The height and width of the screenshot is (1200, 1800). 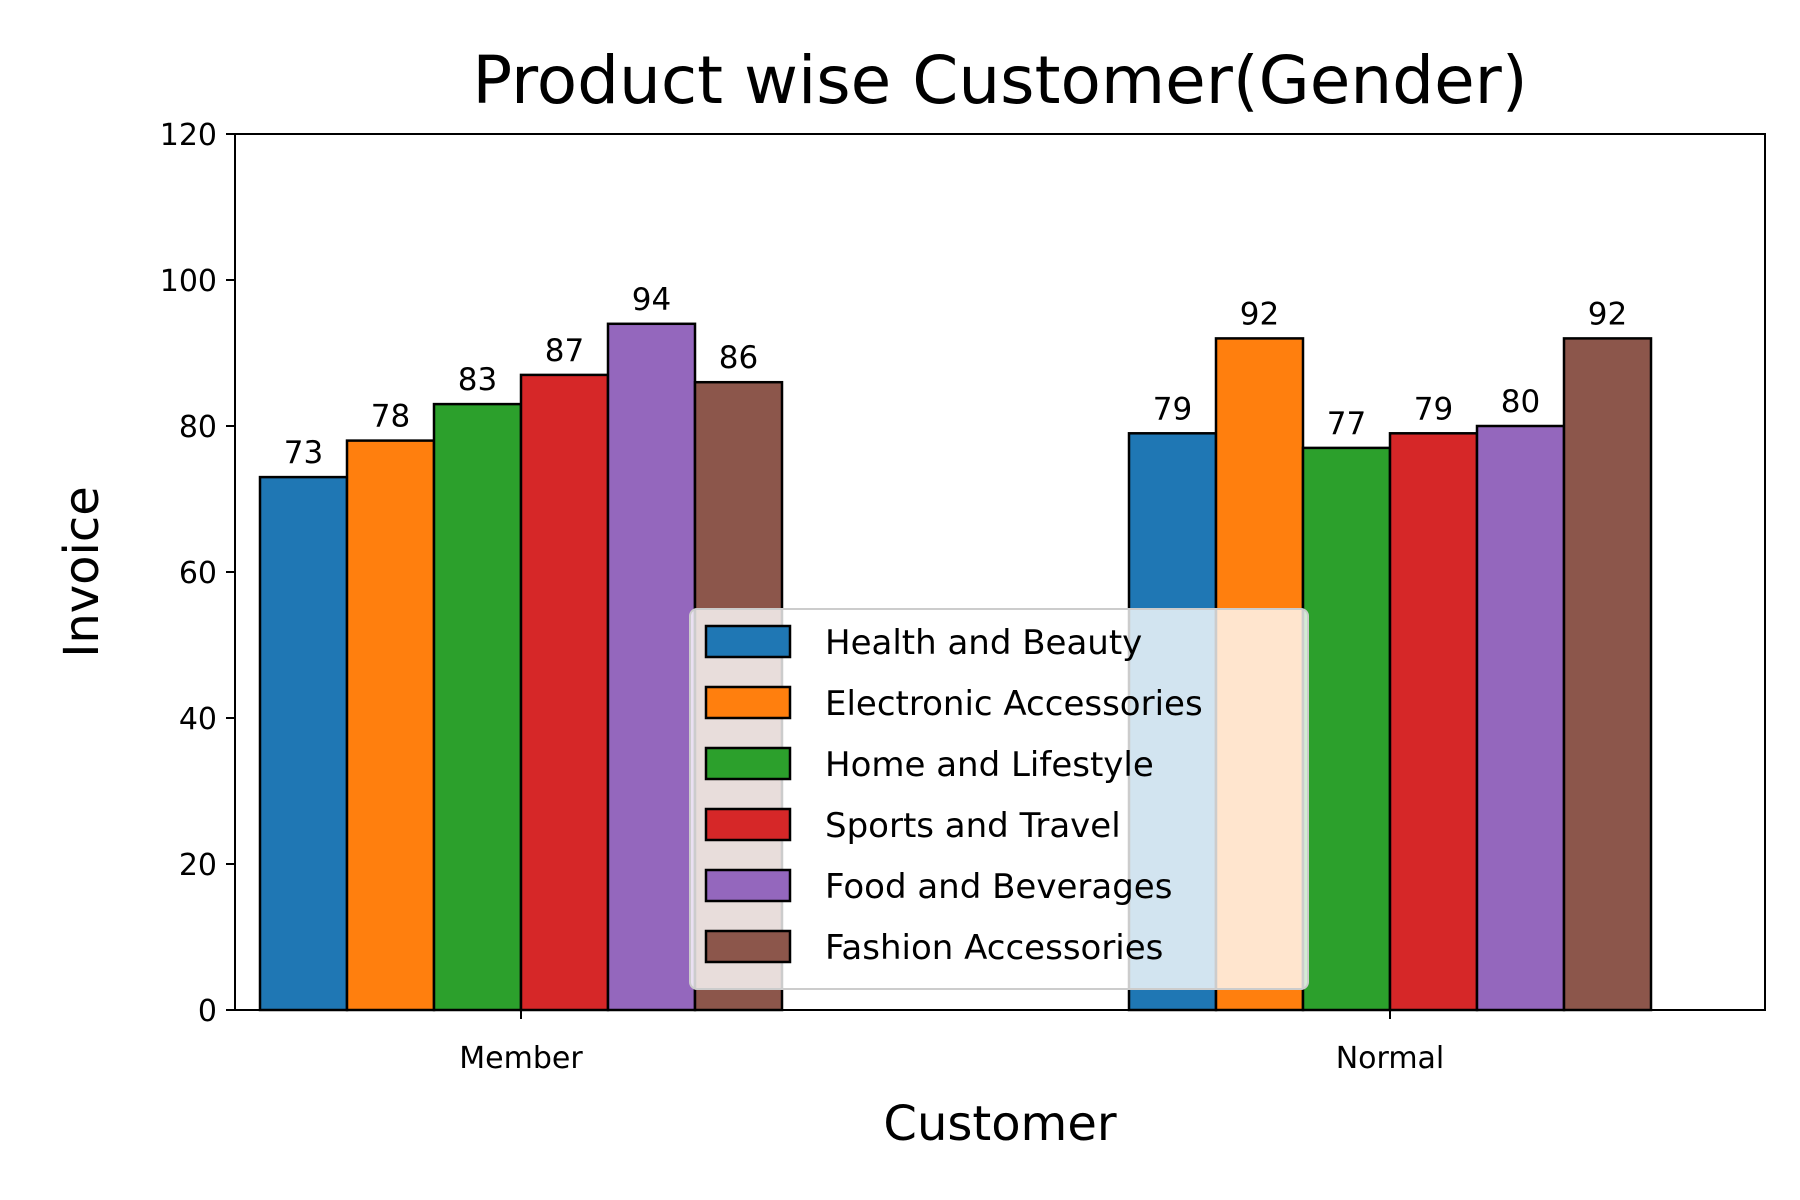 I want to click on bar-member-health-and-beauty, so click(x=303, y=743).